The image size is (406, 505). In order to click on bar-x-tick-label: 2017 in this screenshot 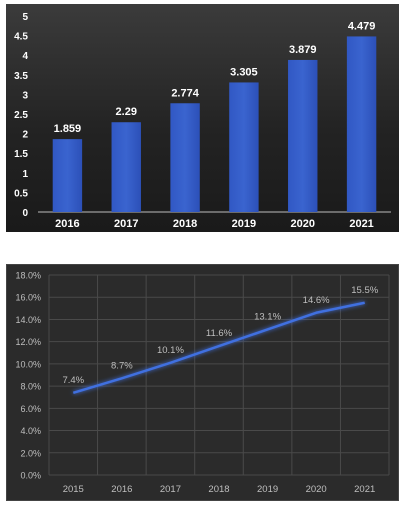, I will do `click(126, 224)`.